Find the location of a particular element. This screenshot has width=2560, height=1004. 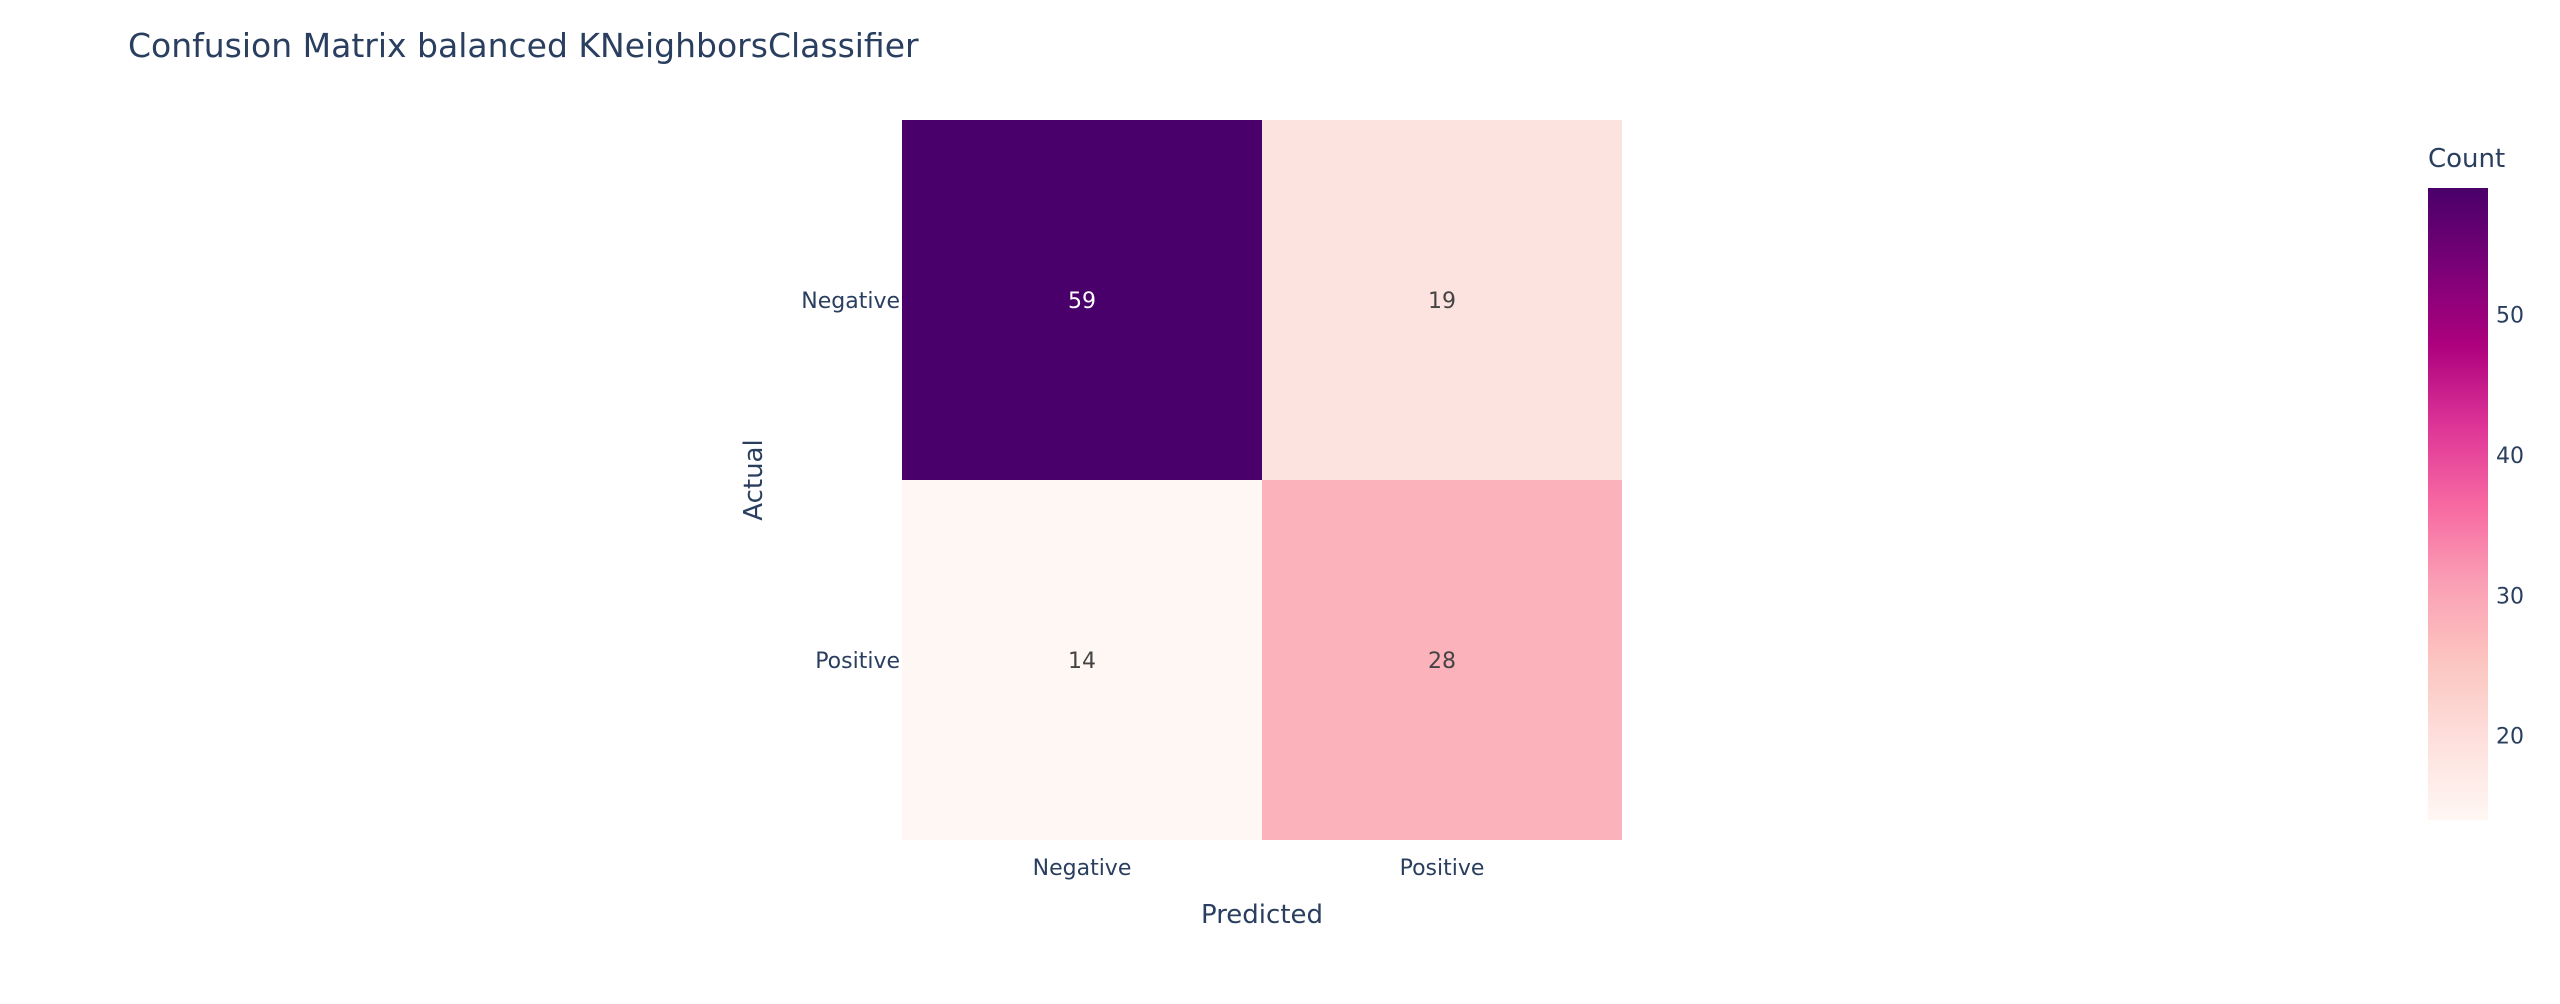

colorbar-tick-label: 40 is located at coordinates (2510, 456).